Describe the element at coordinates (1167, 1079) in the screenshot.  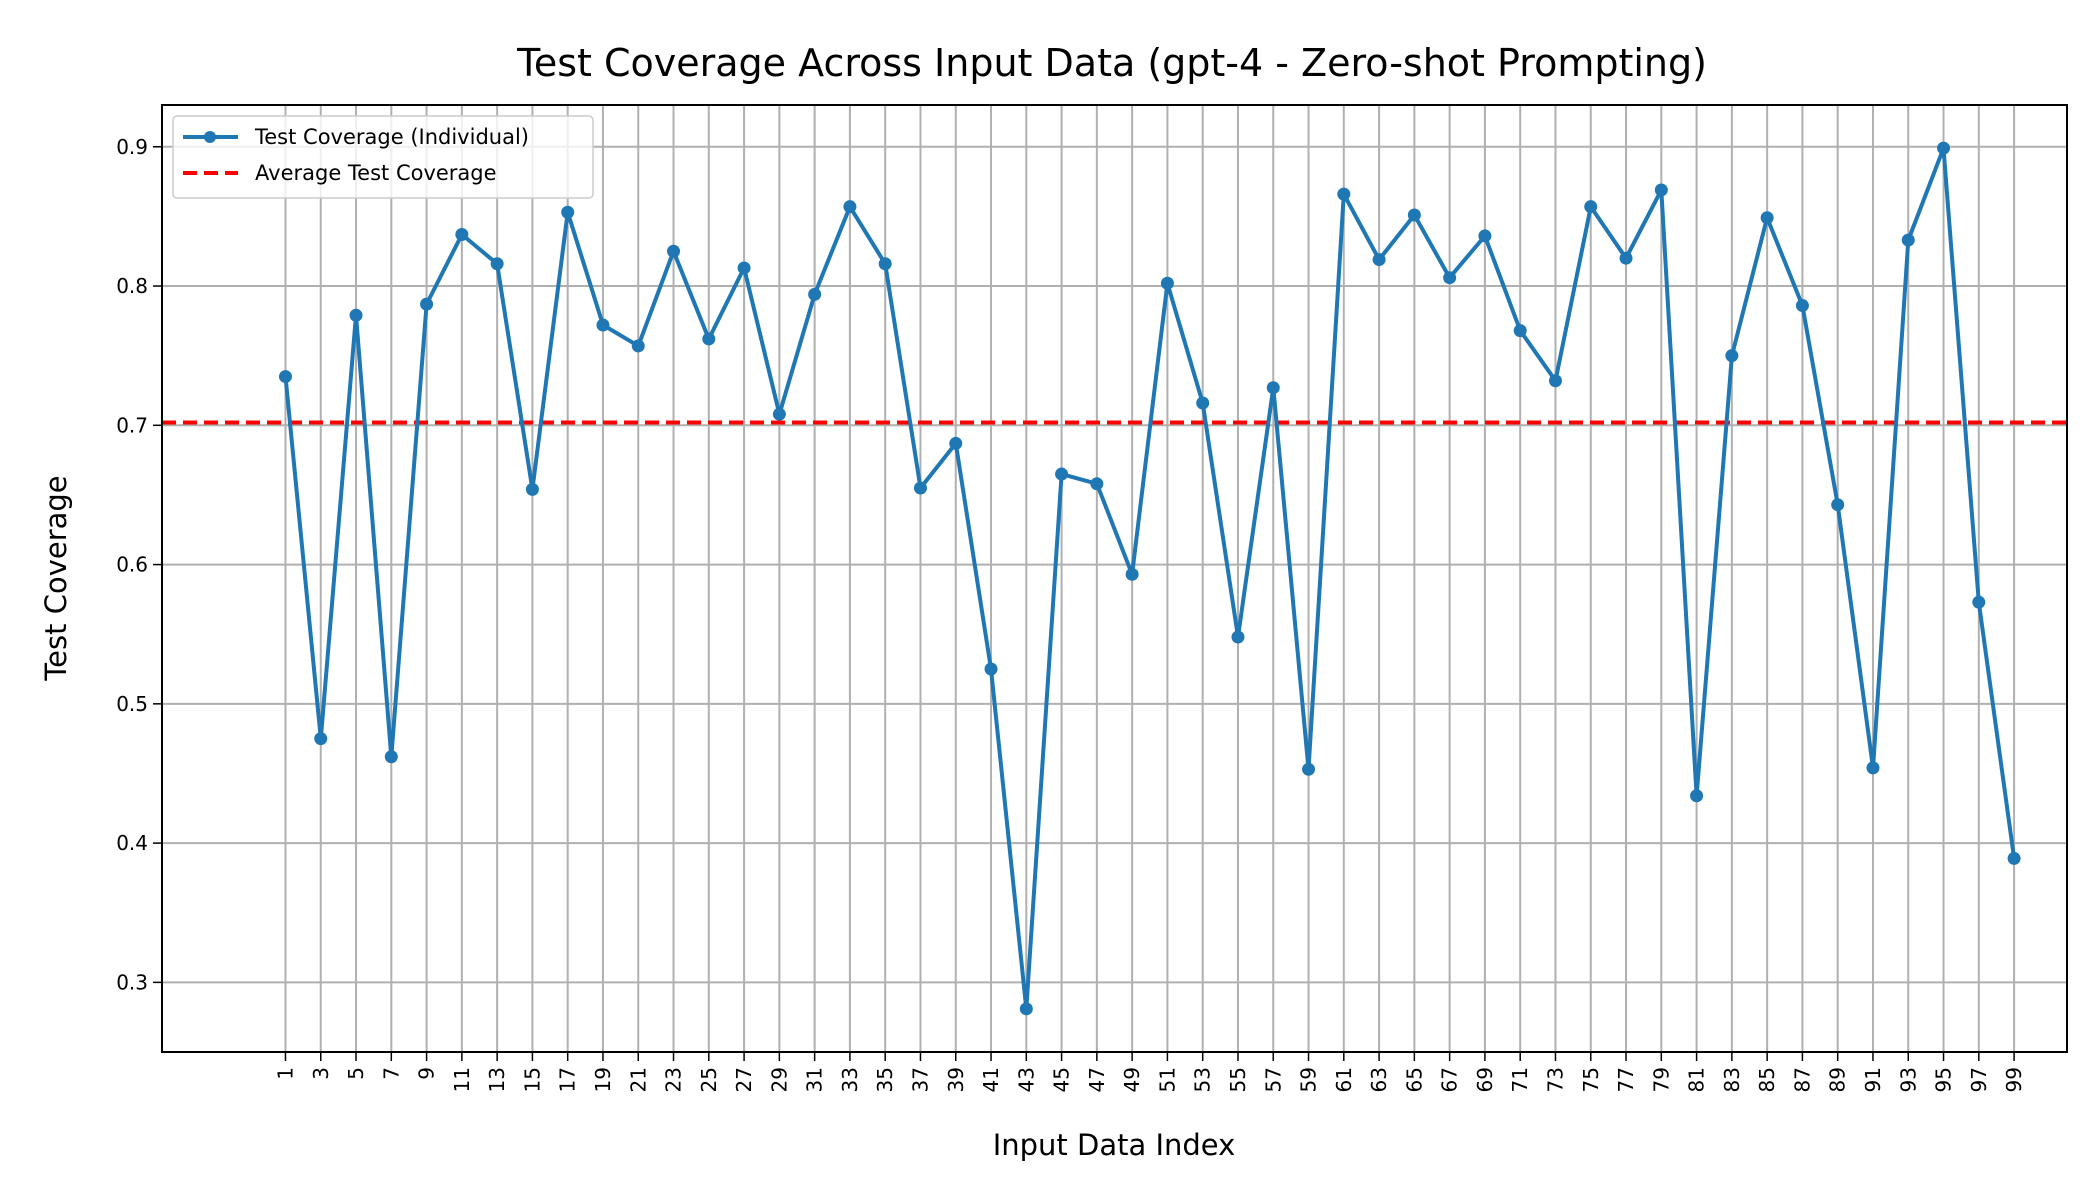
I see `x-tick-label: 51` at that location.